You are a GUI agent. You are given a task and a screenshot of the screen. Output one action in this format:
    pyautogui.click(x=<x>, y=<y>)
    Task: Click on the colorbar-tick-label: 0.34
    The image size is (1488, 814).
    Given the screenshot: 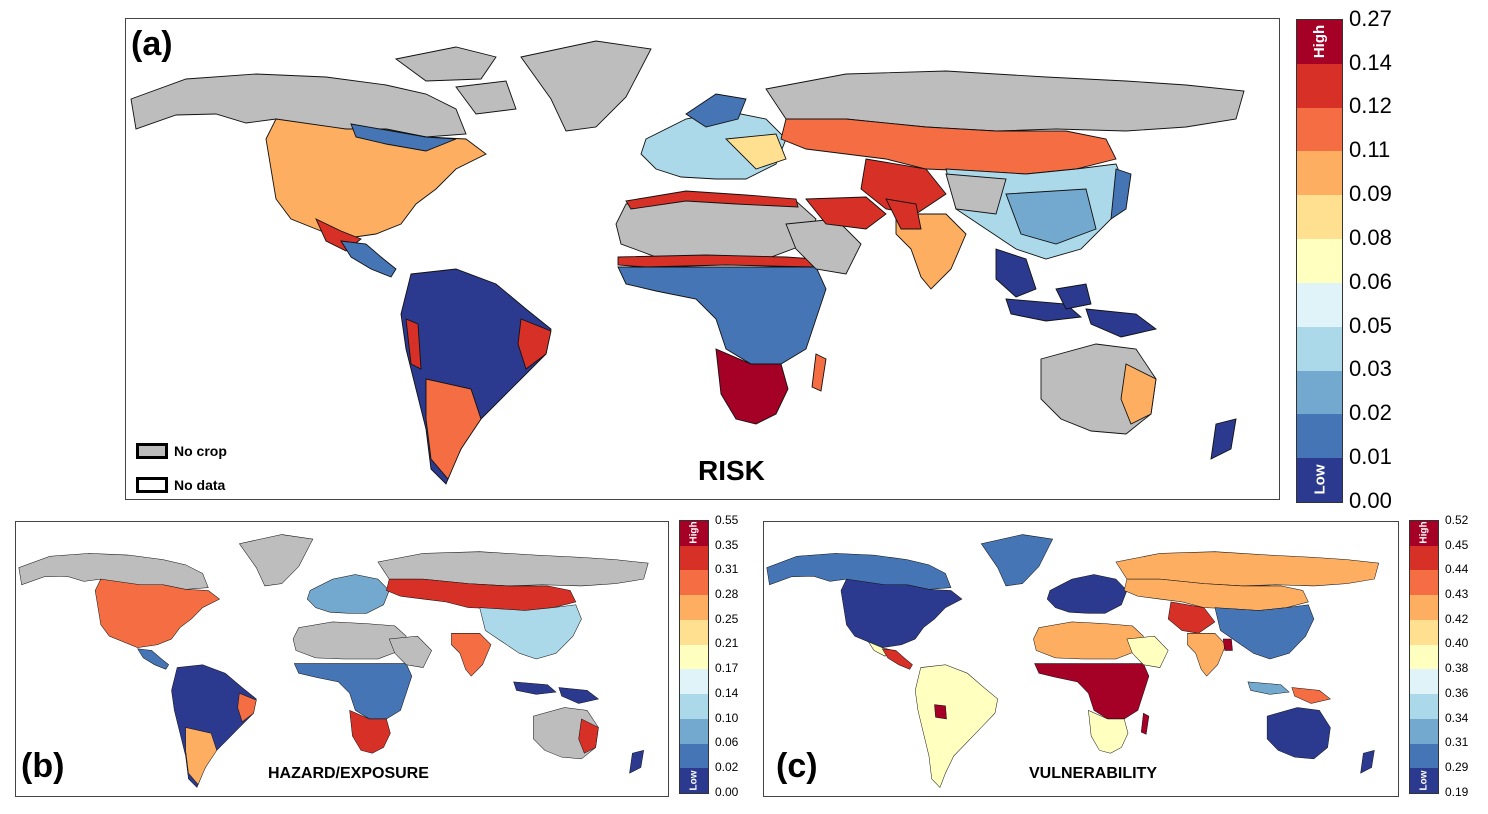 What is the action you would take?
    pyautogui.click(x=1457, y=717)
    